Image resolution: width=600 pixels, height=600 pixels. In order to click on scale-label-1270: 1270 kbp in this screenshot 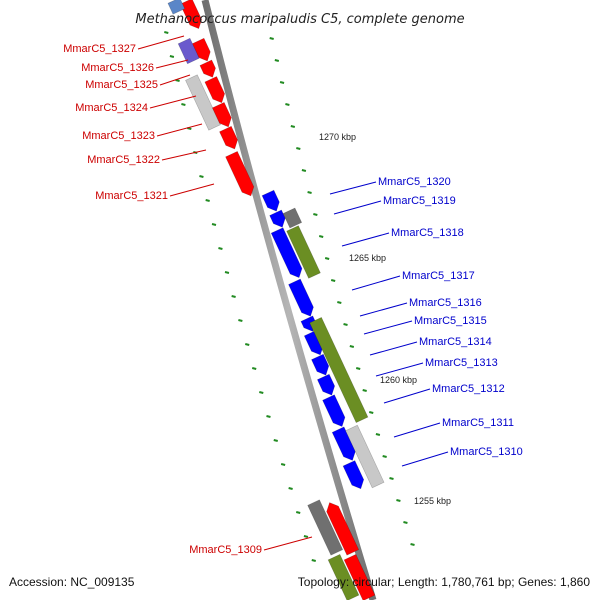, I will do `click(337, 137)`.